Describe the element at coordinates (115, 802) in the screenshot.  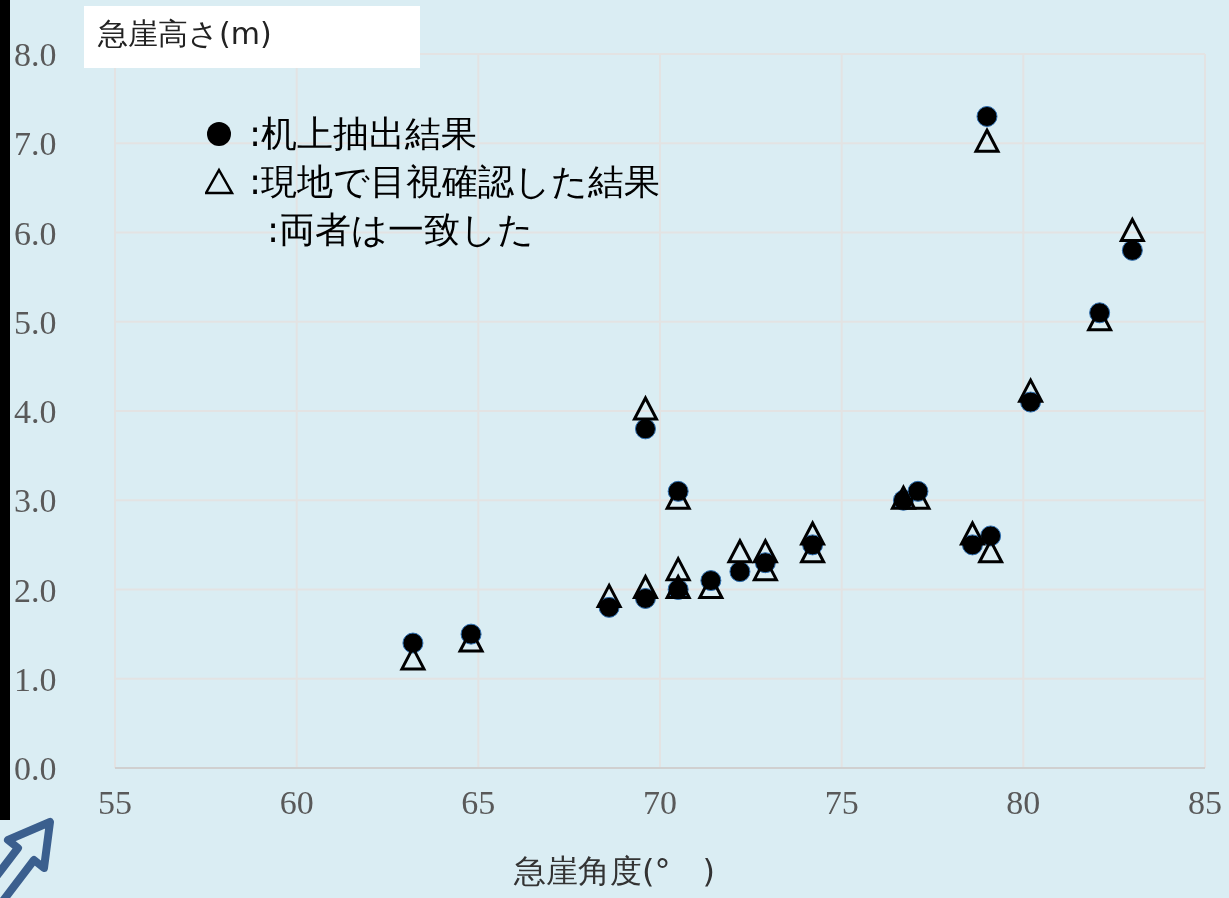
I see `x-tick-label: 55` at that location.